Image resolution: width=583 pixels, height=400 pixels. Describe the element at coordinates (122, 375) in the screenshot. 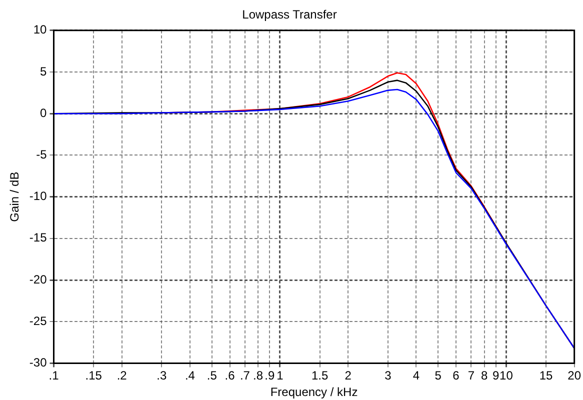

I see `x-tick-label: .2` at that location.